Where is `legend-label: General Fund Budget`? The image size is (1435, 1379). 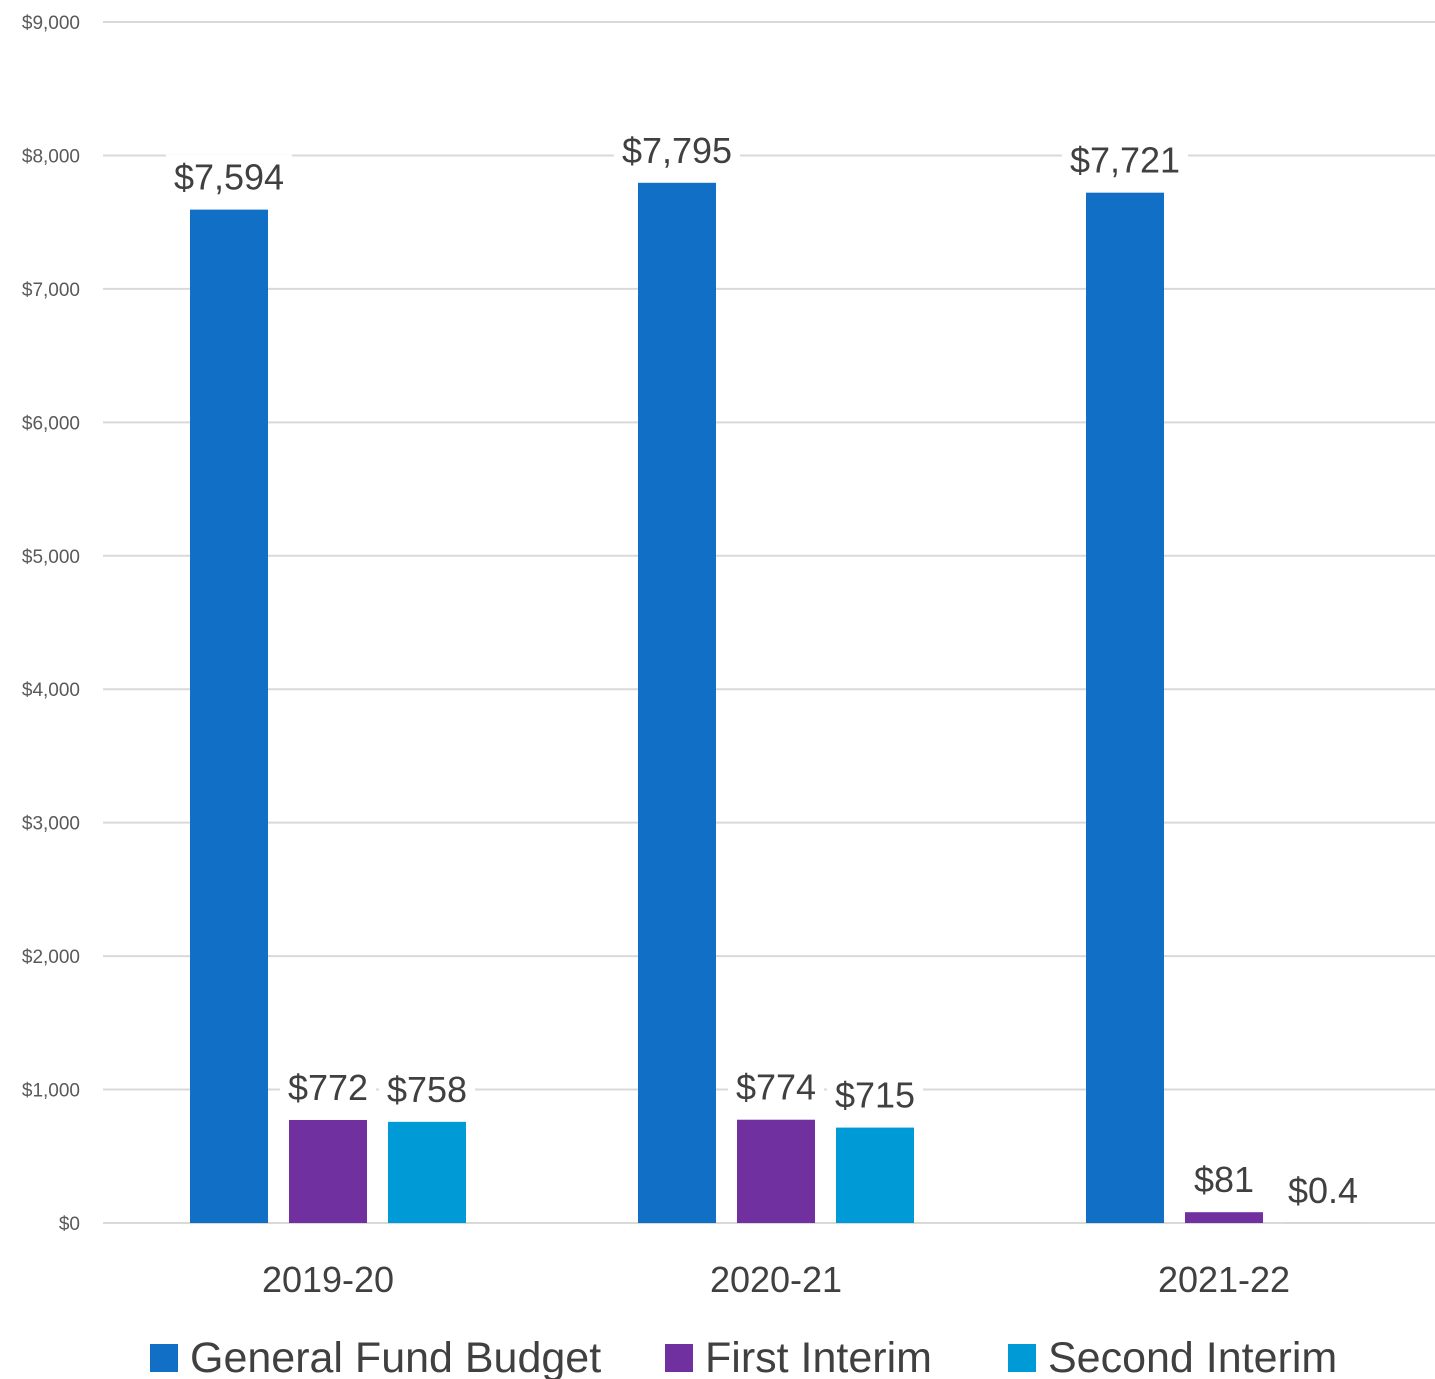
legend-label: General Fund Budget is located at coordinates (395, 1356).